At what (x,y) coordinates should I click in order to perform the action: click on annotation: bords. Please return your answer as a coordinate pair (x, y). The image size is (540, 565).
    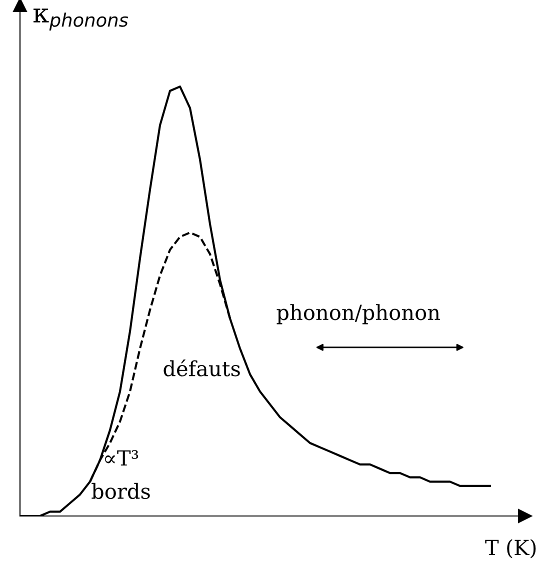
    Looking at the image, I should click on (121, 491).